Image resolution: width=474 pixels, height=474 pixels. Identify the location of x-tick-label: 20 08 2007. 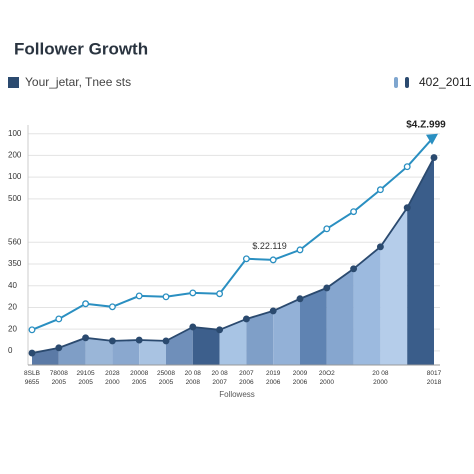
(219, 378).